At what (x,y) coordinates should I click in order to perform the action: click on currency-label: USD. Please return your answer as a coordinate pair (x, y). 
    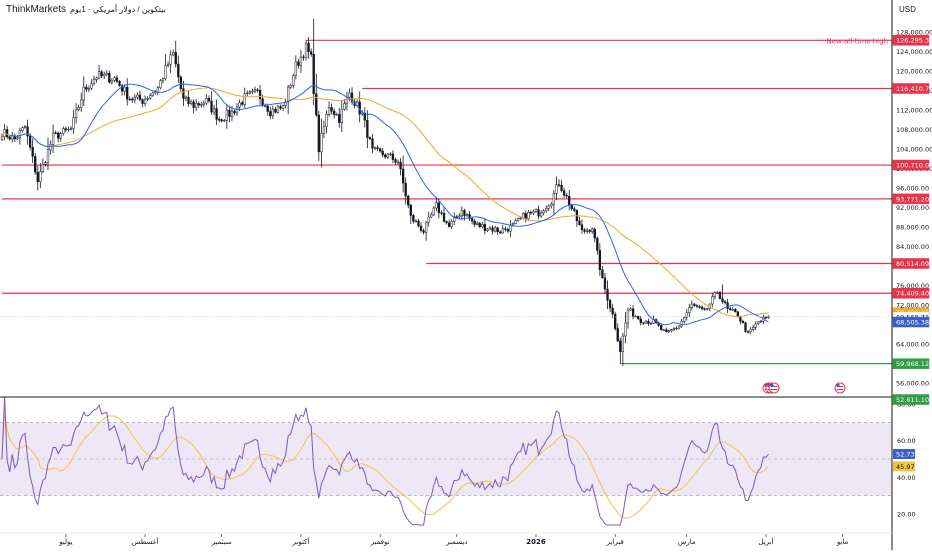
    Looking at the image, I should click on (907, 9).